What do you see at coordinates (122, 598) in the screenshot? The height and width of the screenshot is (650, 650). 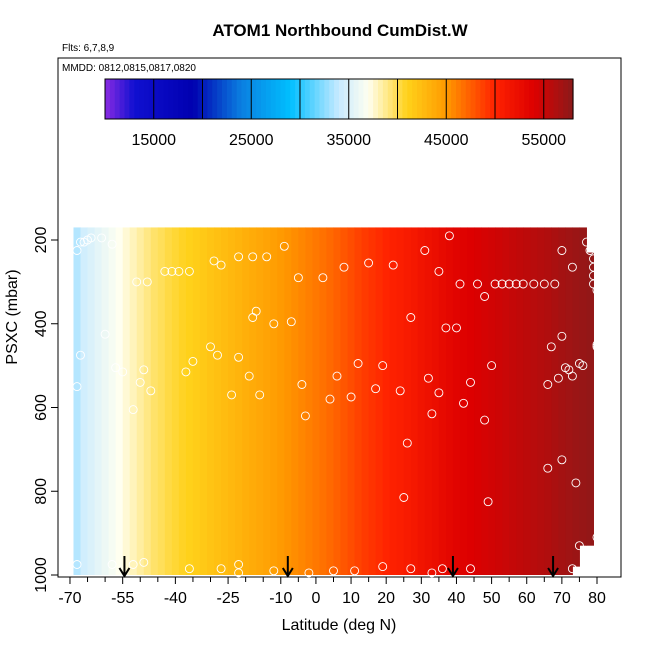 I see `x-tick-label: -55` at bounding box center [122, 598].